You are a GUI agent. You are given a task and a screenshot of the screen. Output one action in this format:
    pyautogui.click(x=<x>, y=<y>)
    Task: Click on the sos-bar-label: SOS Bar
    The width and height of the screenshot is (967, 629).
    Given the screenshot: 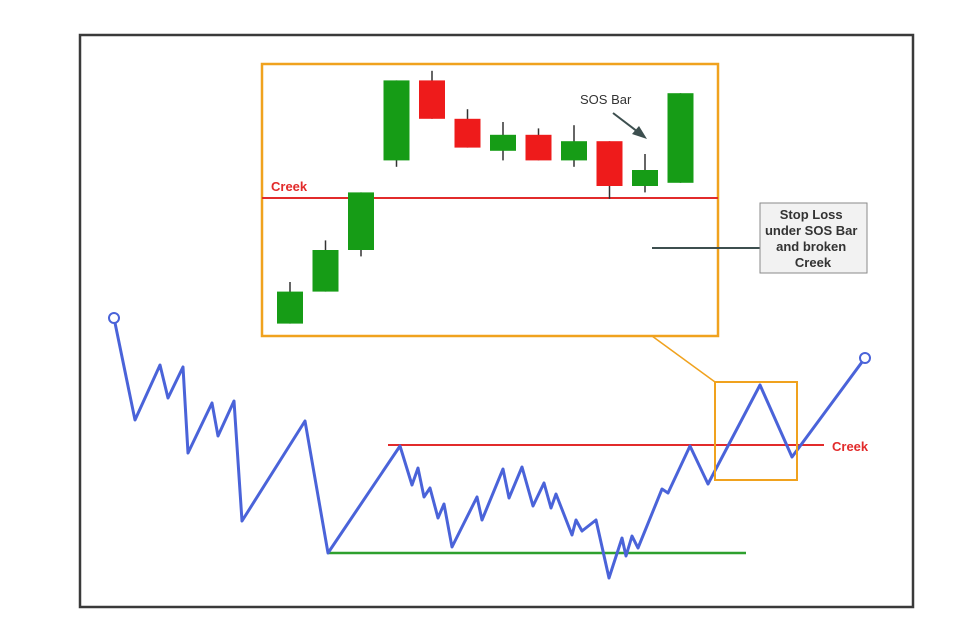 What is the action you would take?
    pyautogui.click(x=606, y=99)
    